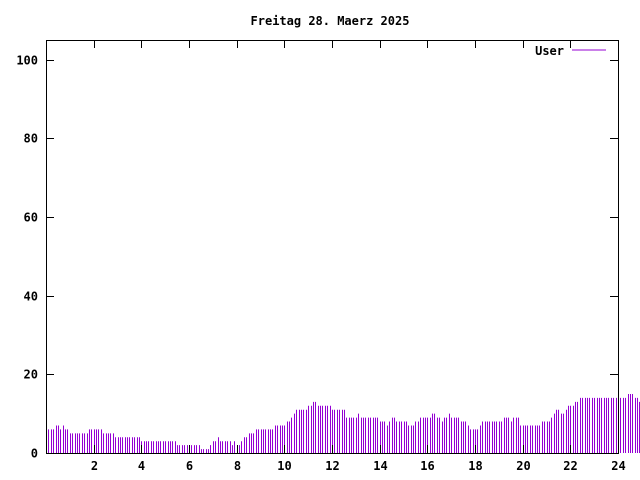 This screenshot has width=640, height=480. What do you see at coordinates (549, 51) in the screenshot?
I see `legend-label: User` at bounding box center [549, 51].